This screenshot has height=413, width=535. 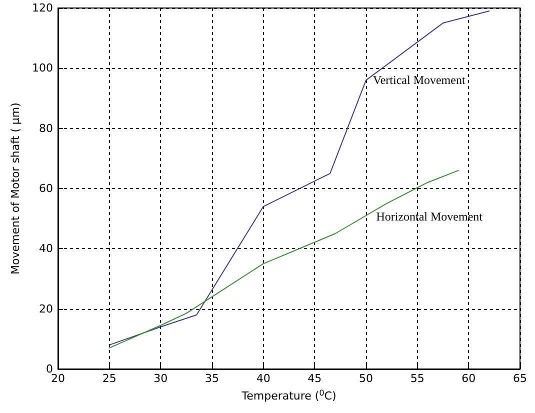 What do you see at coordinates (109, 378) in the screenshot?
I see `x-tick-label: 25` at bounding box center [109, 378].